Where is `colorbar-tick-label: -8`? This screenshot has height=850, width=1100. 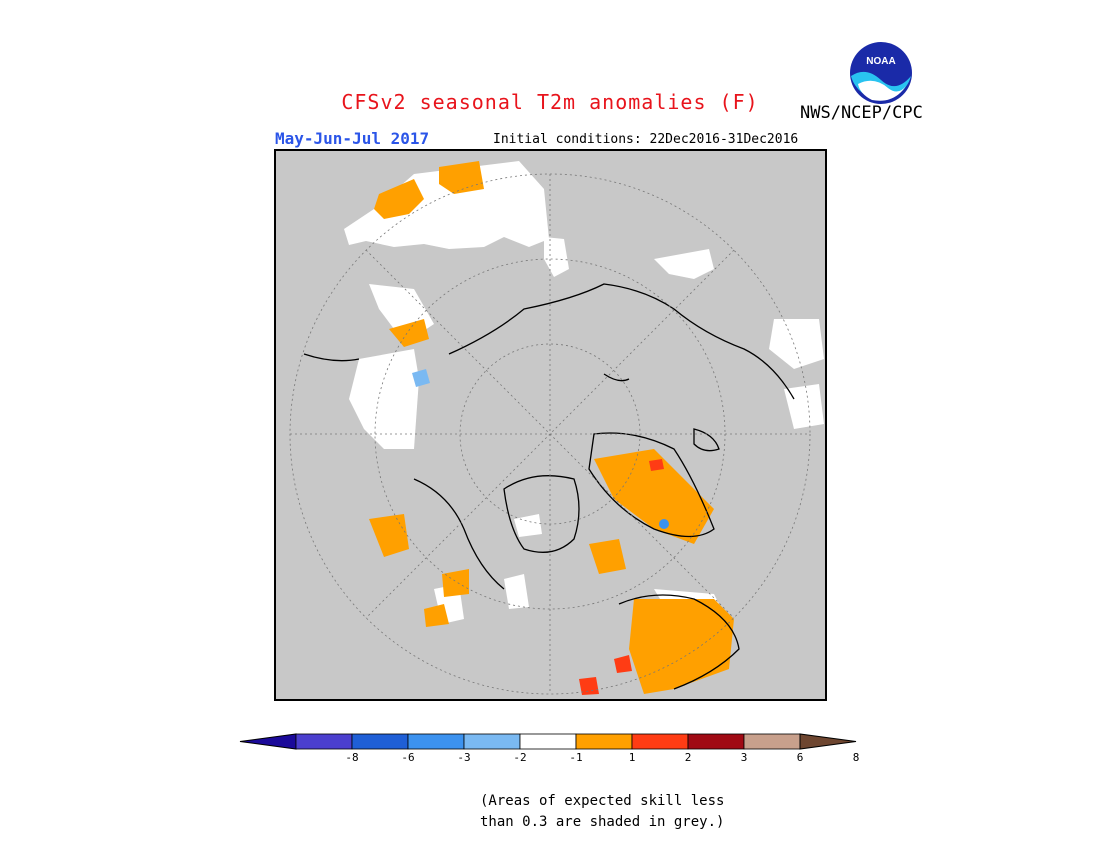
colorbar-tick-label: -8 is located at coordinates (351, 757).